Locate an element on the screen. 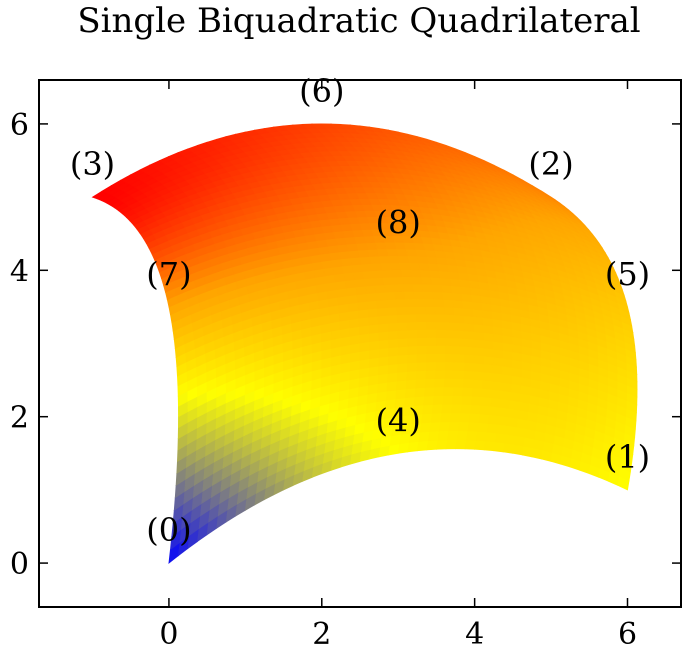 The height and width of the screenshot is (654, 684). node-label: (2) is located at coordinates (550, 164).